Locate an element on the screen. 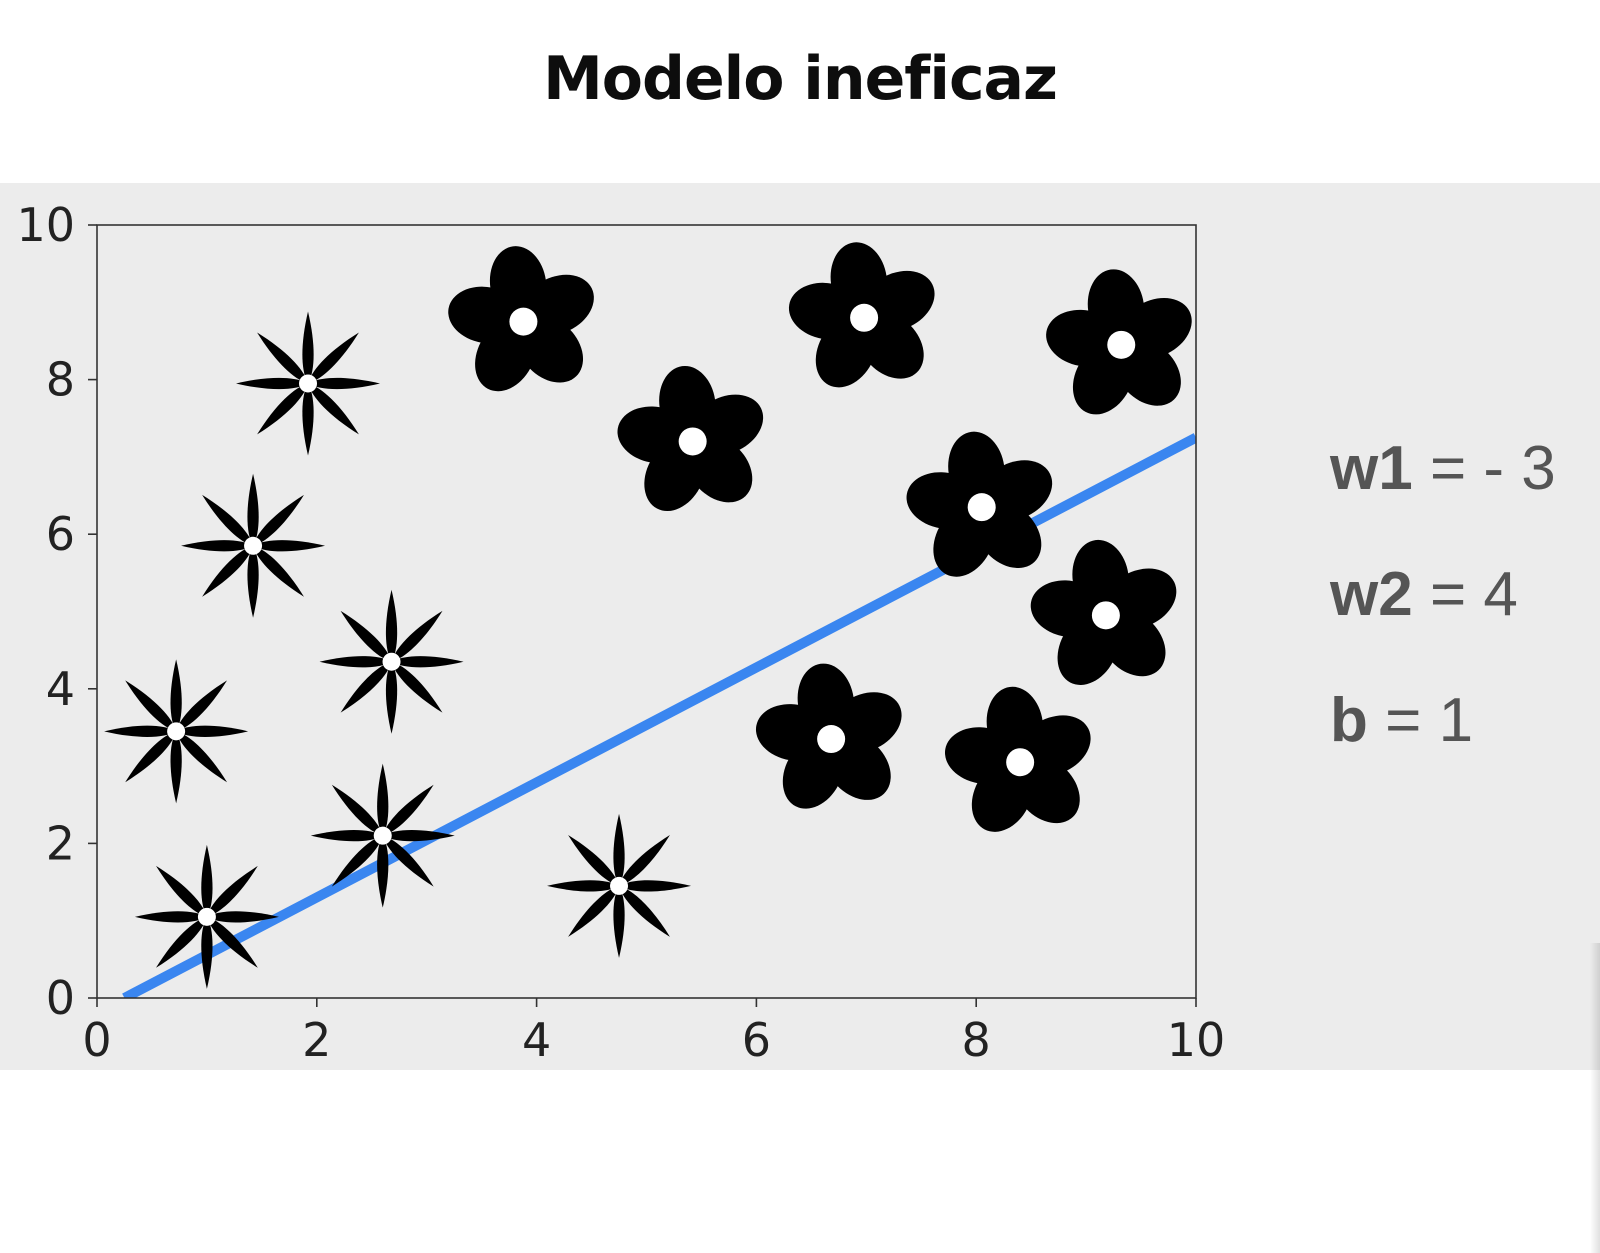 The height and width of the screenshot is (1253, 1600). param-w2-name: w2 is located at coordinates (1371, 594).